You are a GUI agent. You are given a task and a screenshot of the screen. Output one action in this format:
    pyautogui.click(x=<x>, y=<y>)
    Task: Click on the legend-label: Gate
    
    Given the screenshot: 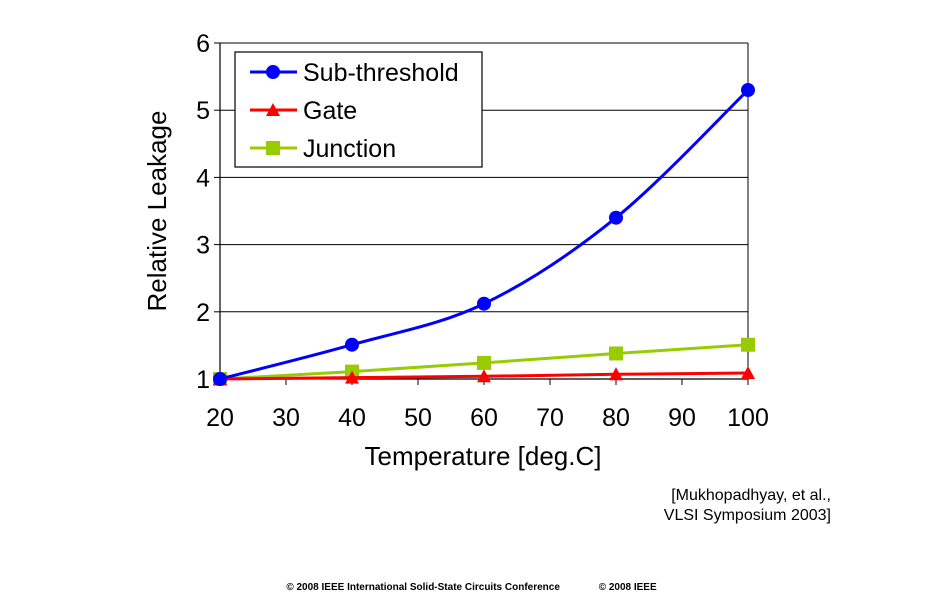 What is the action you would take?
    pyautogui.click(x=330, y=111)
    